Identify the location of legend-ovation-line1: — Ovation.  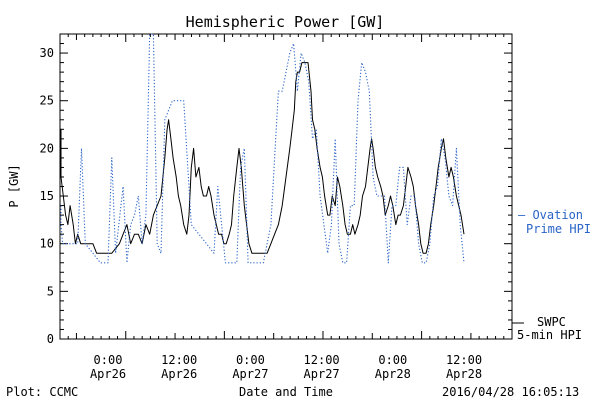
(550, 215).